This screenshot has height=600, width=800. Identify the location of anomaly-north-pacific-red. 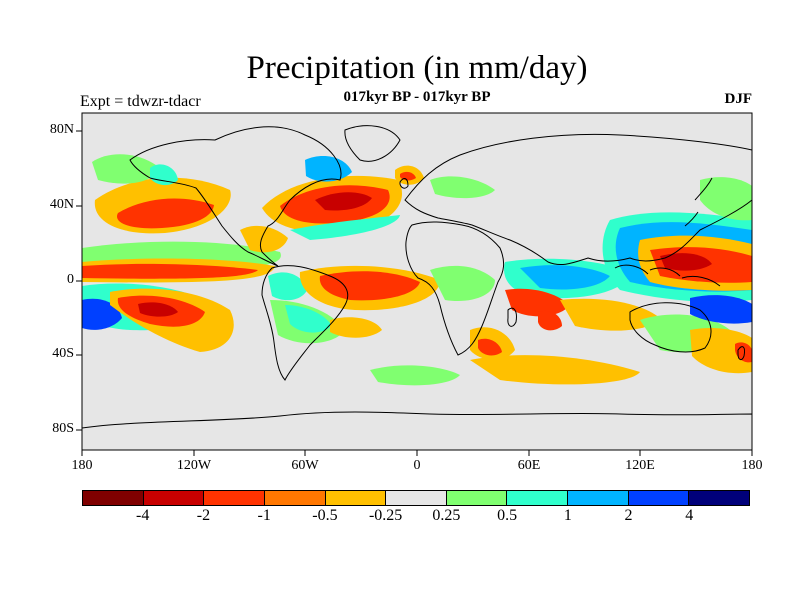
(165, 213).